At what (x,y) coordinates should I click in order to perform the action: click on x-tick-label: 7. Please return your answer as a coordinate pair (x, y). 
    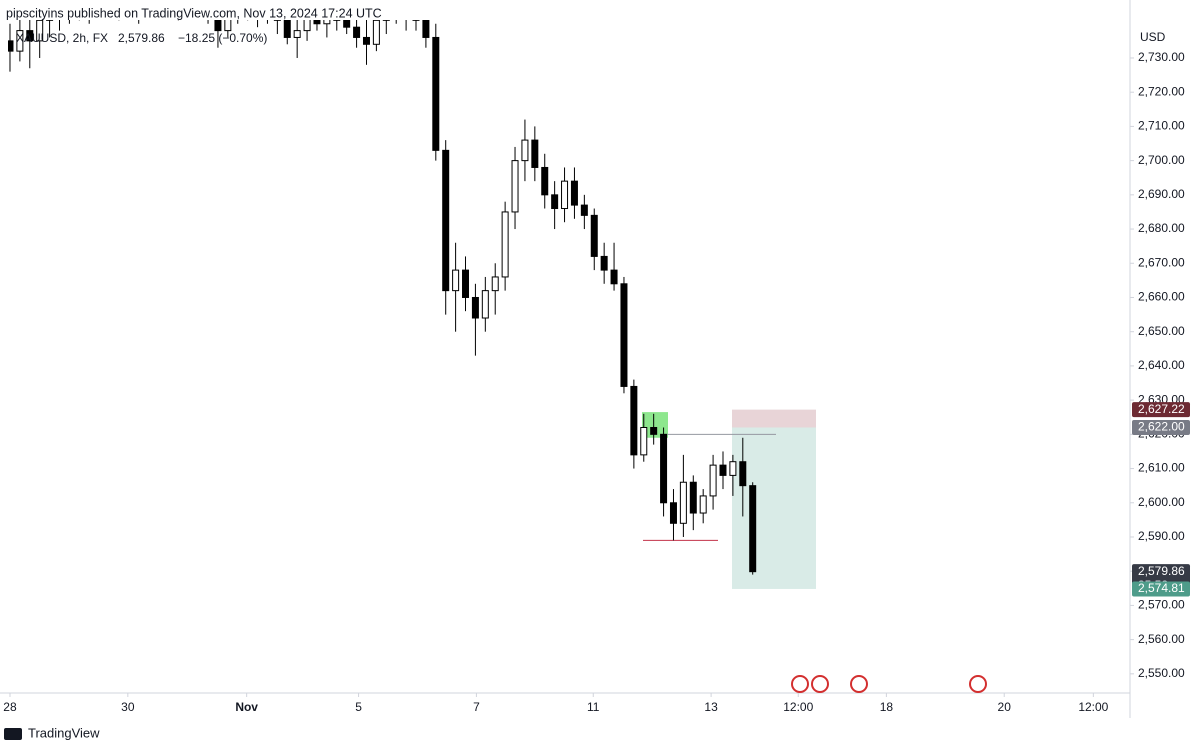
    Looking at the image, I should click on (476, 707).